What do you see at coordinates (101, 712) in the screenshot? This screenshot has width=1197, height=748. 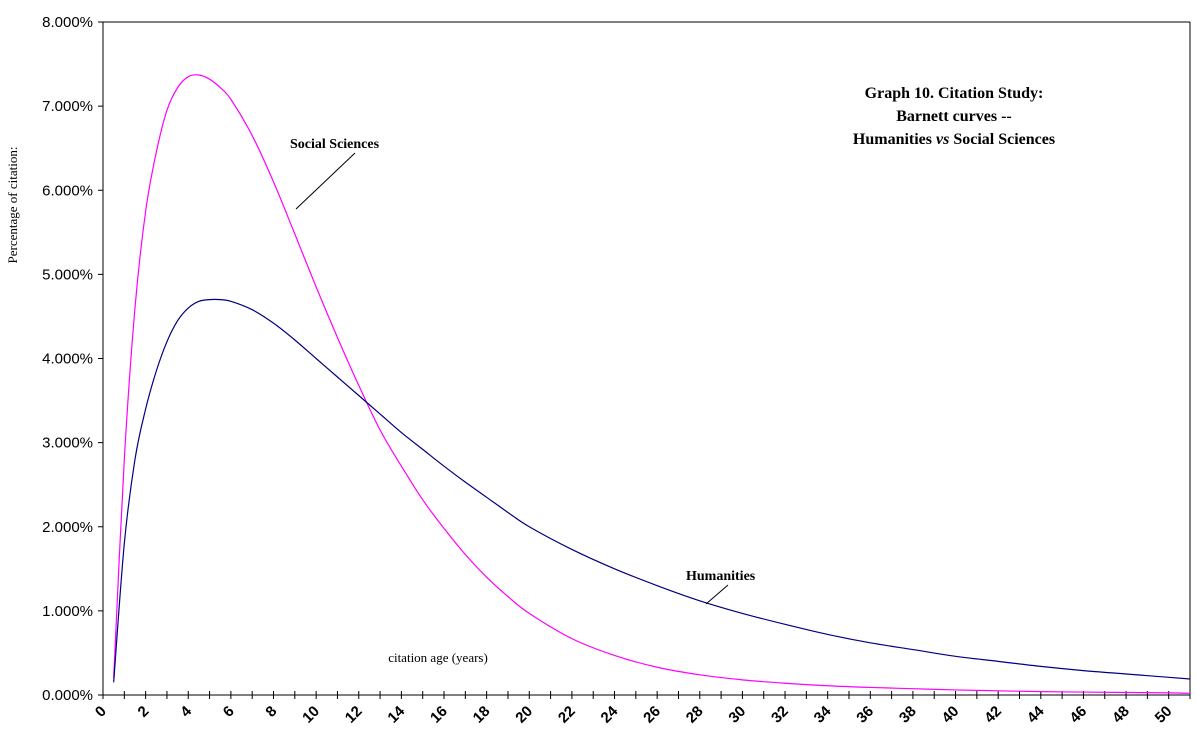 I see `x-tick-label: 0` at bounding box center [101, 712].